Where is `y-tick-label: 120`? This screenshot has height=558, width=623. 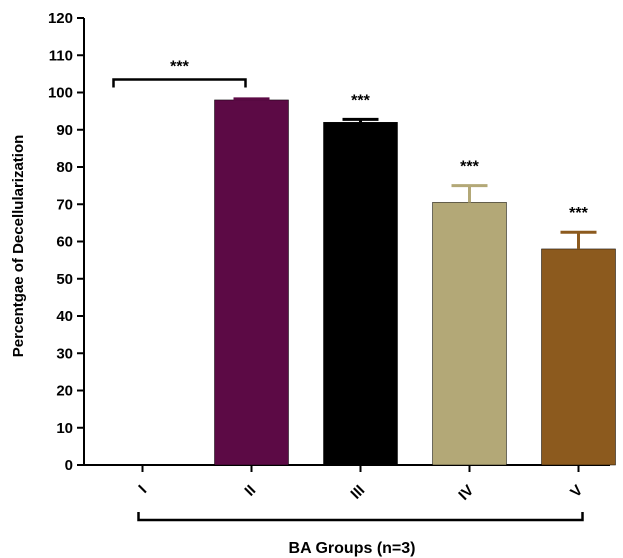 y-tick-label: 120 is located at coordinates (60, 18).